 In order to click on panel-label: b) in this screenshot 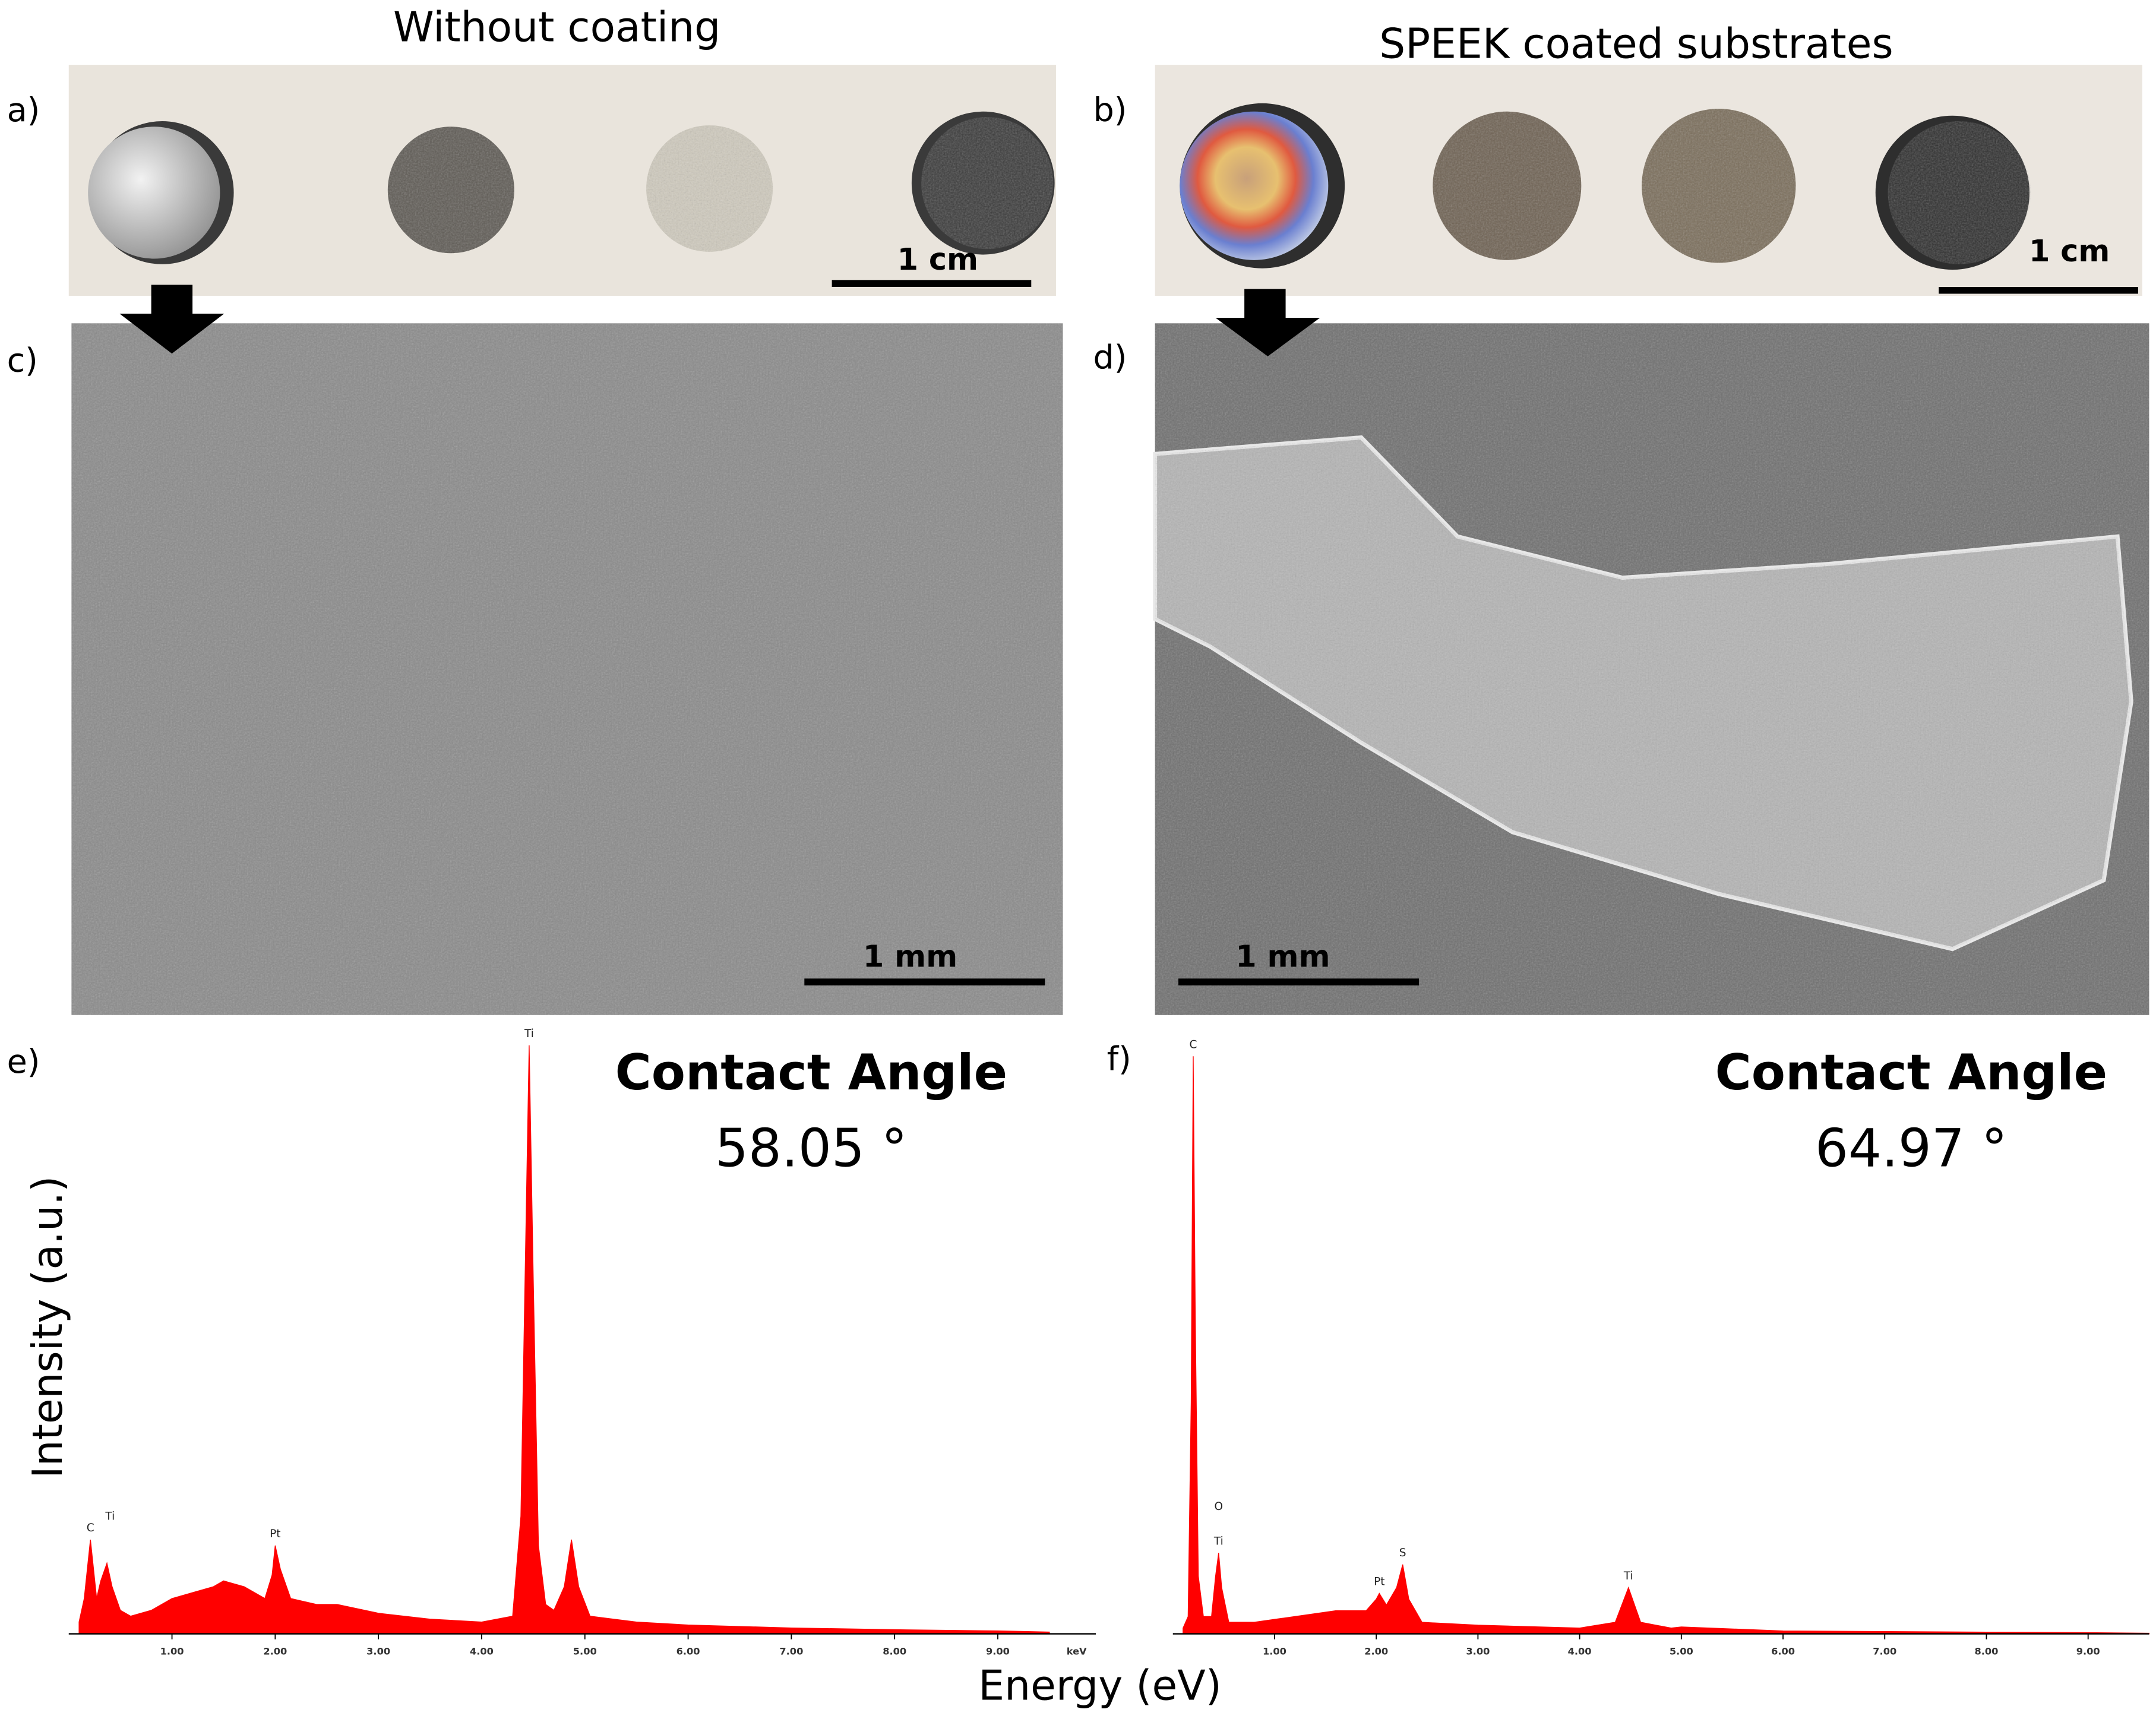, I will do `click(1110, 110)`.